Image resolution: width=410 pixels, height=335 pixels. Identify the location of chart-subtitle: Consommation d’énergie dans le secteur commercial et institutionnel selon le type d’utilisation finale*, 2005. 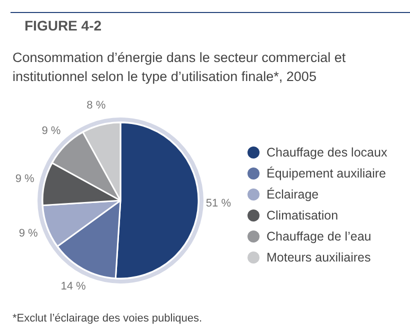
(179, 67).